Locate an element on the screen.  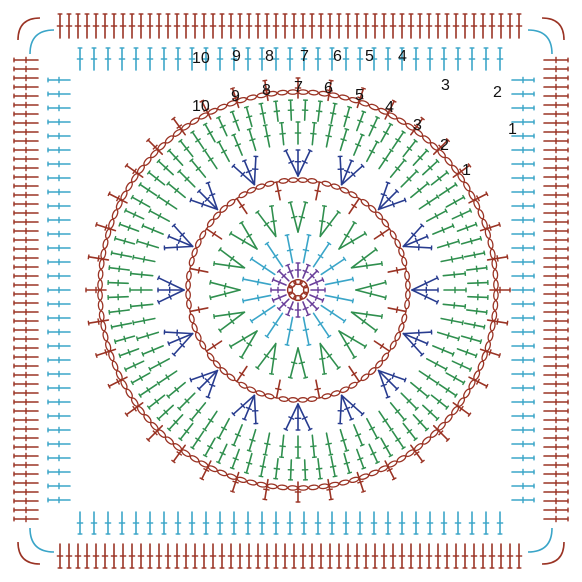
round-label-arc-6: 6 is located at coordinates (328, 88).